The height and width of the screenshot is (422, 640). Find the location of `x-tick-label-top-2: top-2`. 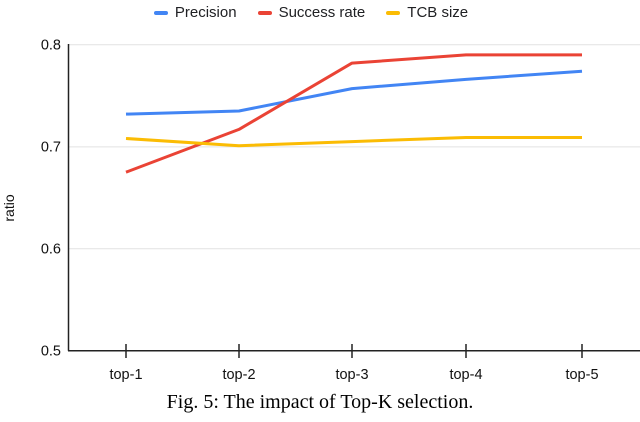

x-tick-label-top-2: top-2 is located at coordinates (238, 375).